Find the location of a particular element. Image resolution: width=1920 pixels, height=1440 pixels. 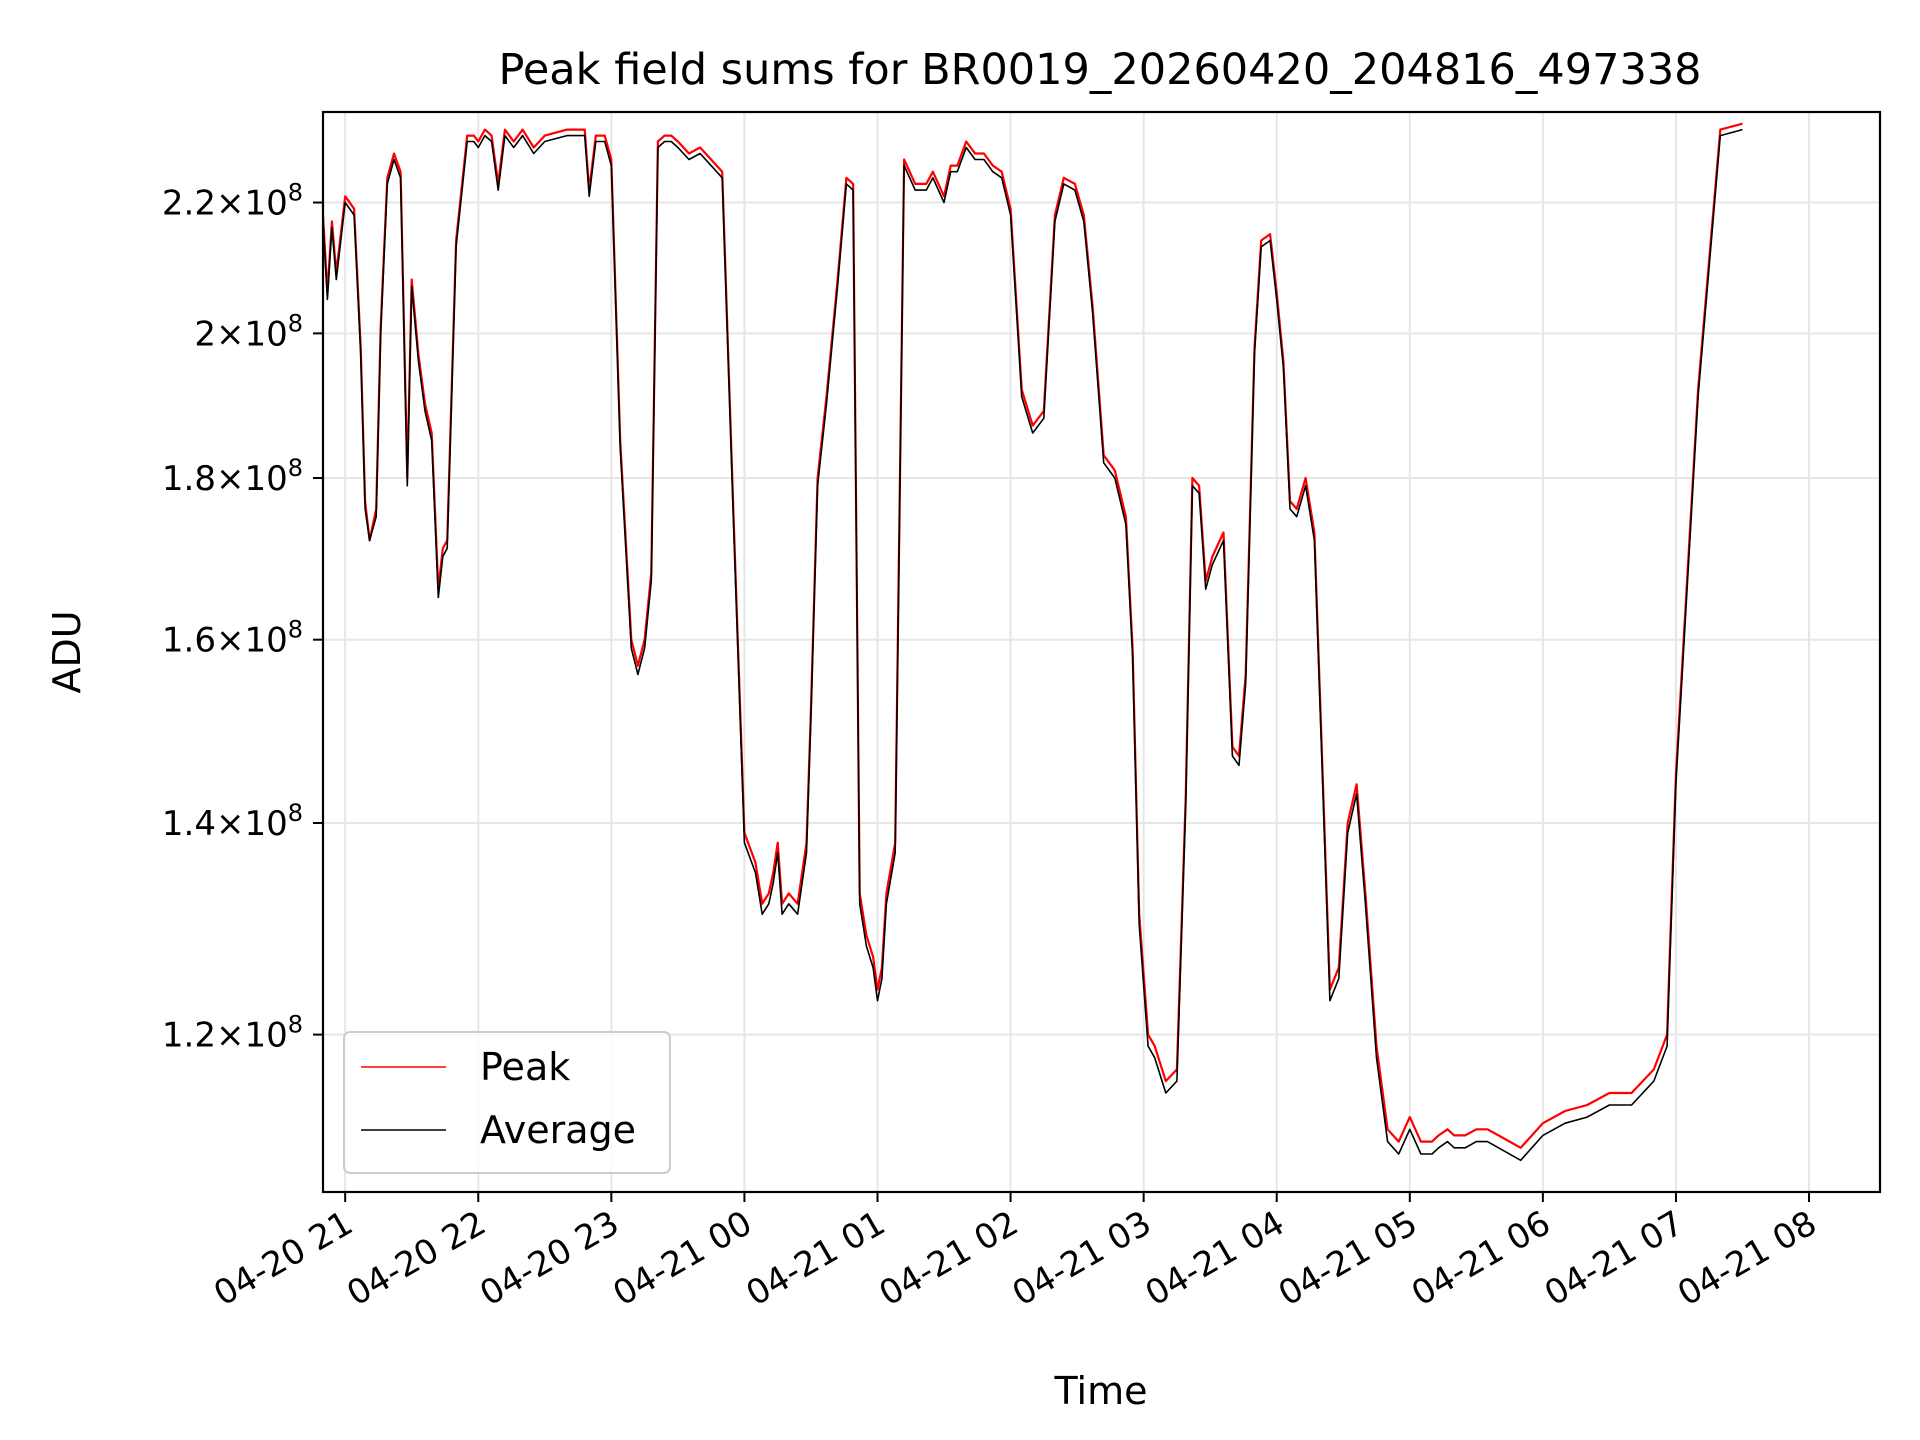

legend-label-peak: Peak is located at coordinates (525, 1067).